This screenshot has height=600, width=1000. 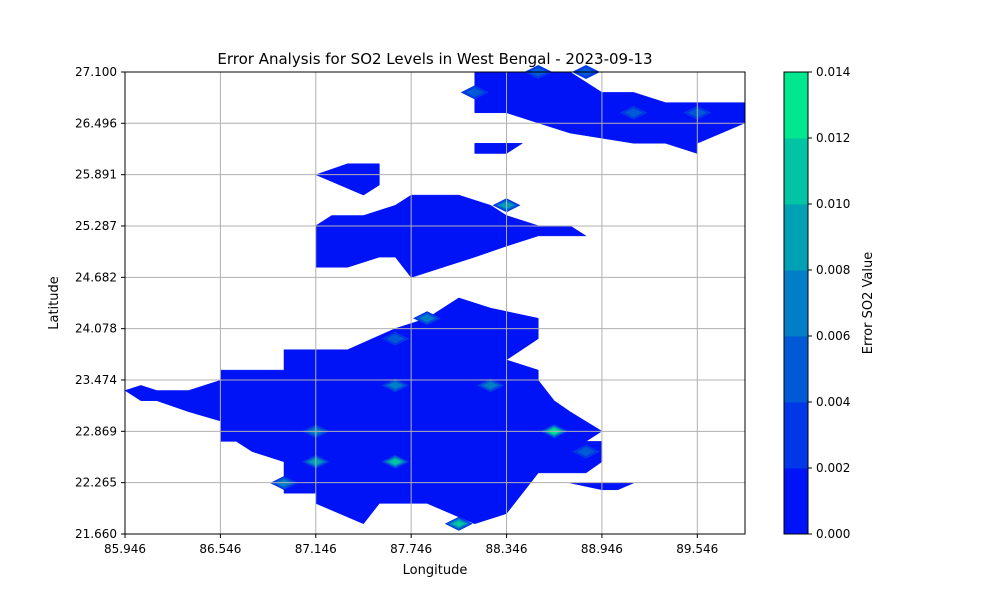 What do you see at coordinates (602, 549) in the screenshot?
I see `x-tick-label: 88.946` at bounding box center [602, 549].